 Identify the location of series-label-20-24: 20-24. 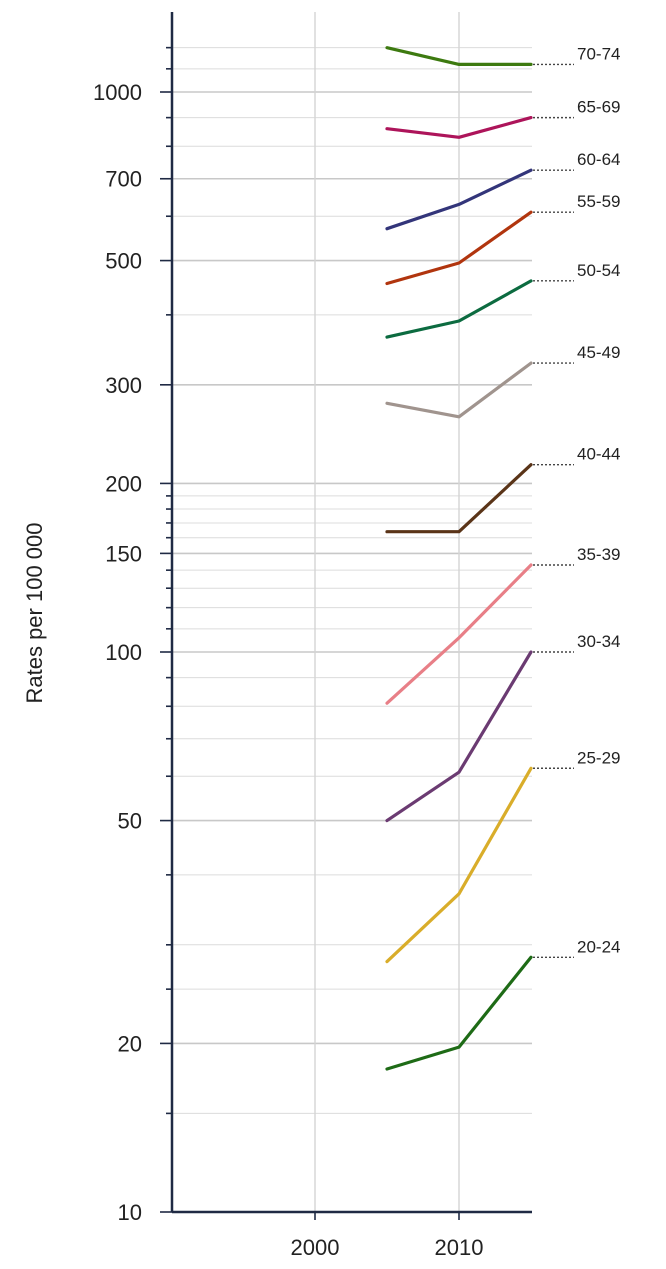
(598, 946).